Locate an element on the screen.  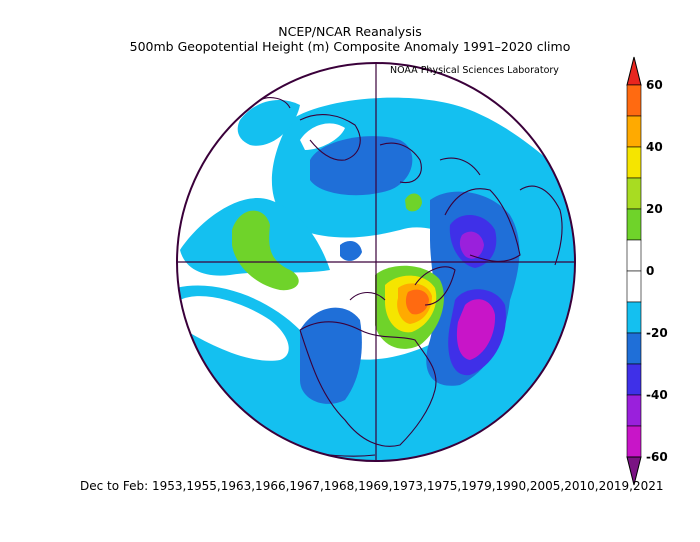
colorbar-label: 60 is located at coordinates (654, 85).